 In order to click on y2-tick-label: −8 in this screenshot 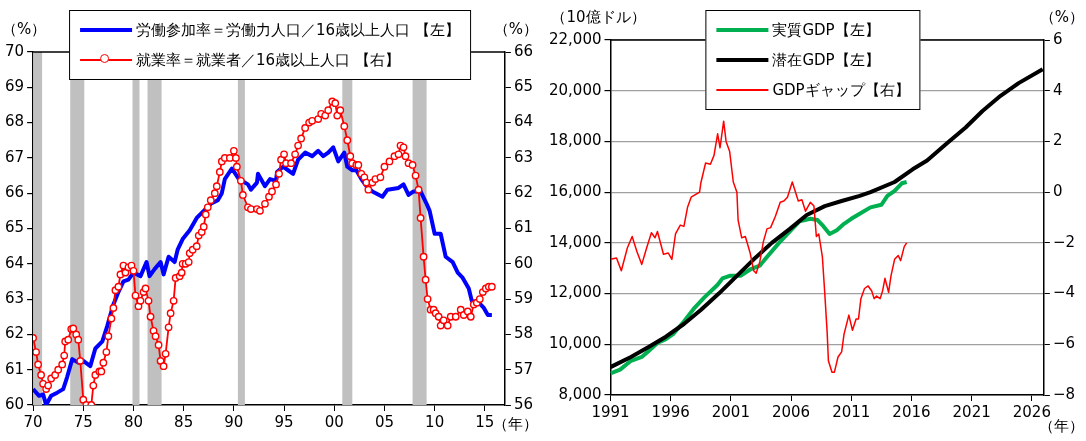, I will do `click(1064, 393)`.